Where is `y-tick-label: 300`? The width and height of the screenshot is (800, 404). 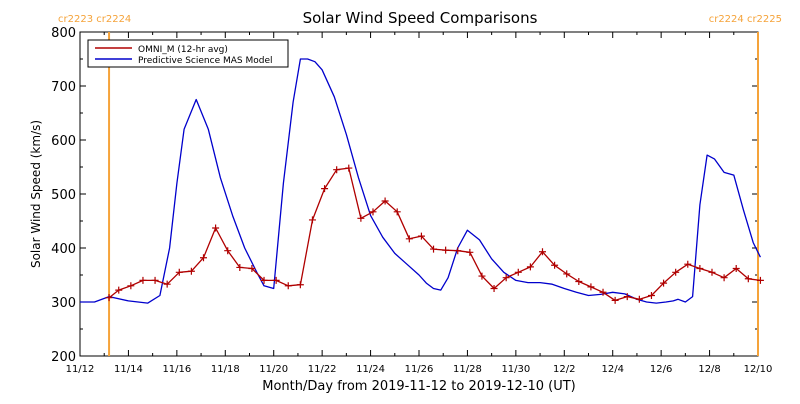
y-tick-label: 300 is located at coordinates (63, 303).